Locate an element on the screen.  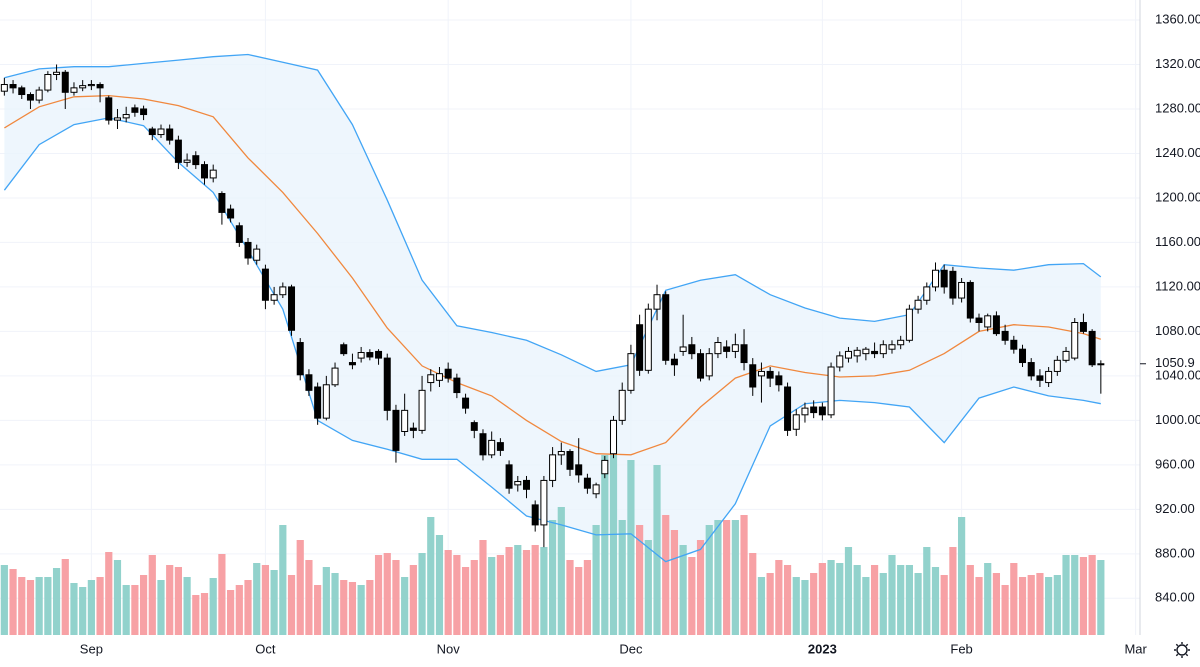
y-tick-label: 920.00 is located at coordinates (1175, 508).